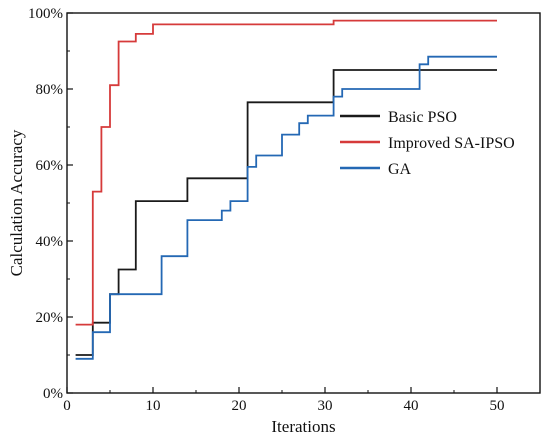  Describe the element at coordinates (303, 426) in the screenshot. I see `x-axis-title: Iterations` at that location.